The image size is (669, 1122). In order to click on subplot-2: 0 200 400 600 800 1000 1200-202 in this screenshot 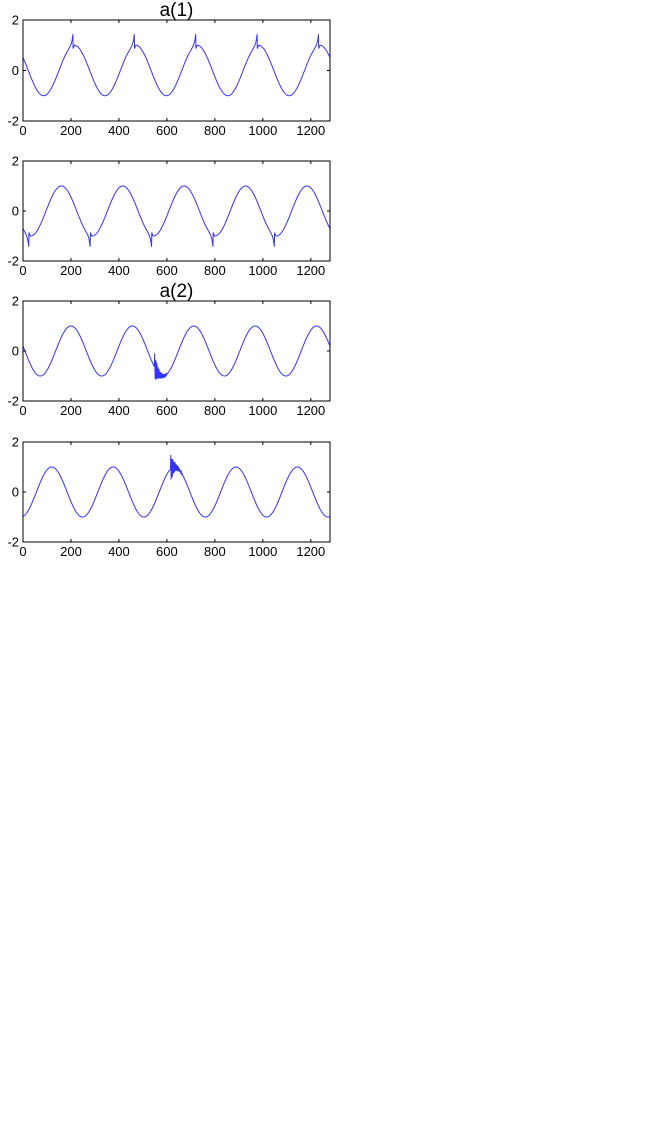, I will do `click(169, 216)`.